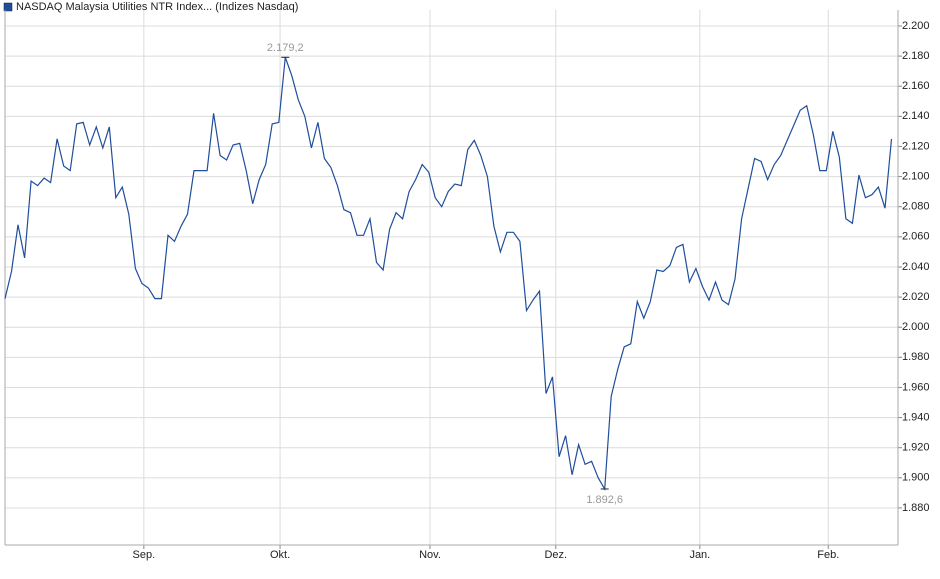  What do you see at coordinates (280, 555) in the screenshot?
I see `x-tick-label: Okt.` at bounding box center [280, 555].